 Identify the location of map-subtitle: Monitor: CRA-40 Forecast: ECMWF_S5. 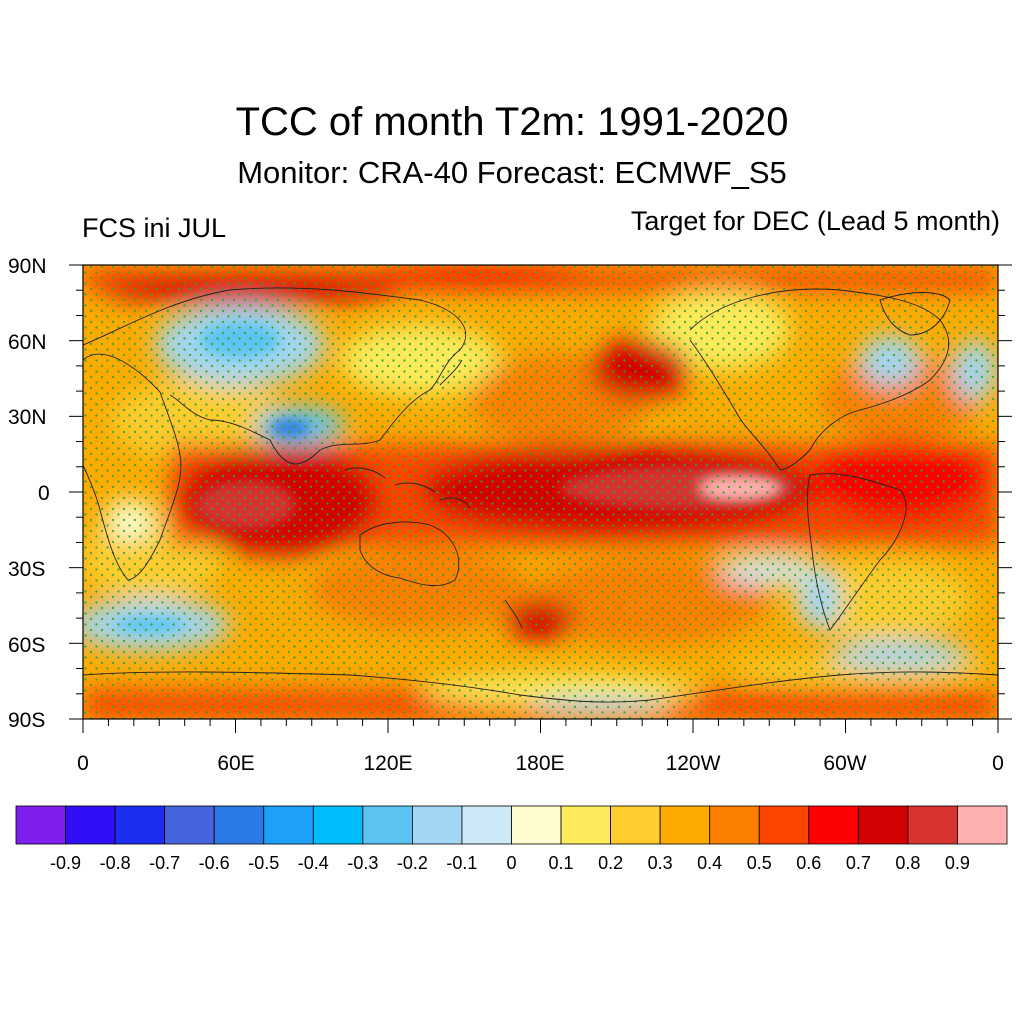
(512, 172).